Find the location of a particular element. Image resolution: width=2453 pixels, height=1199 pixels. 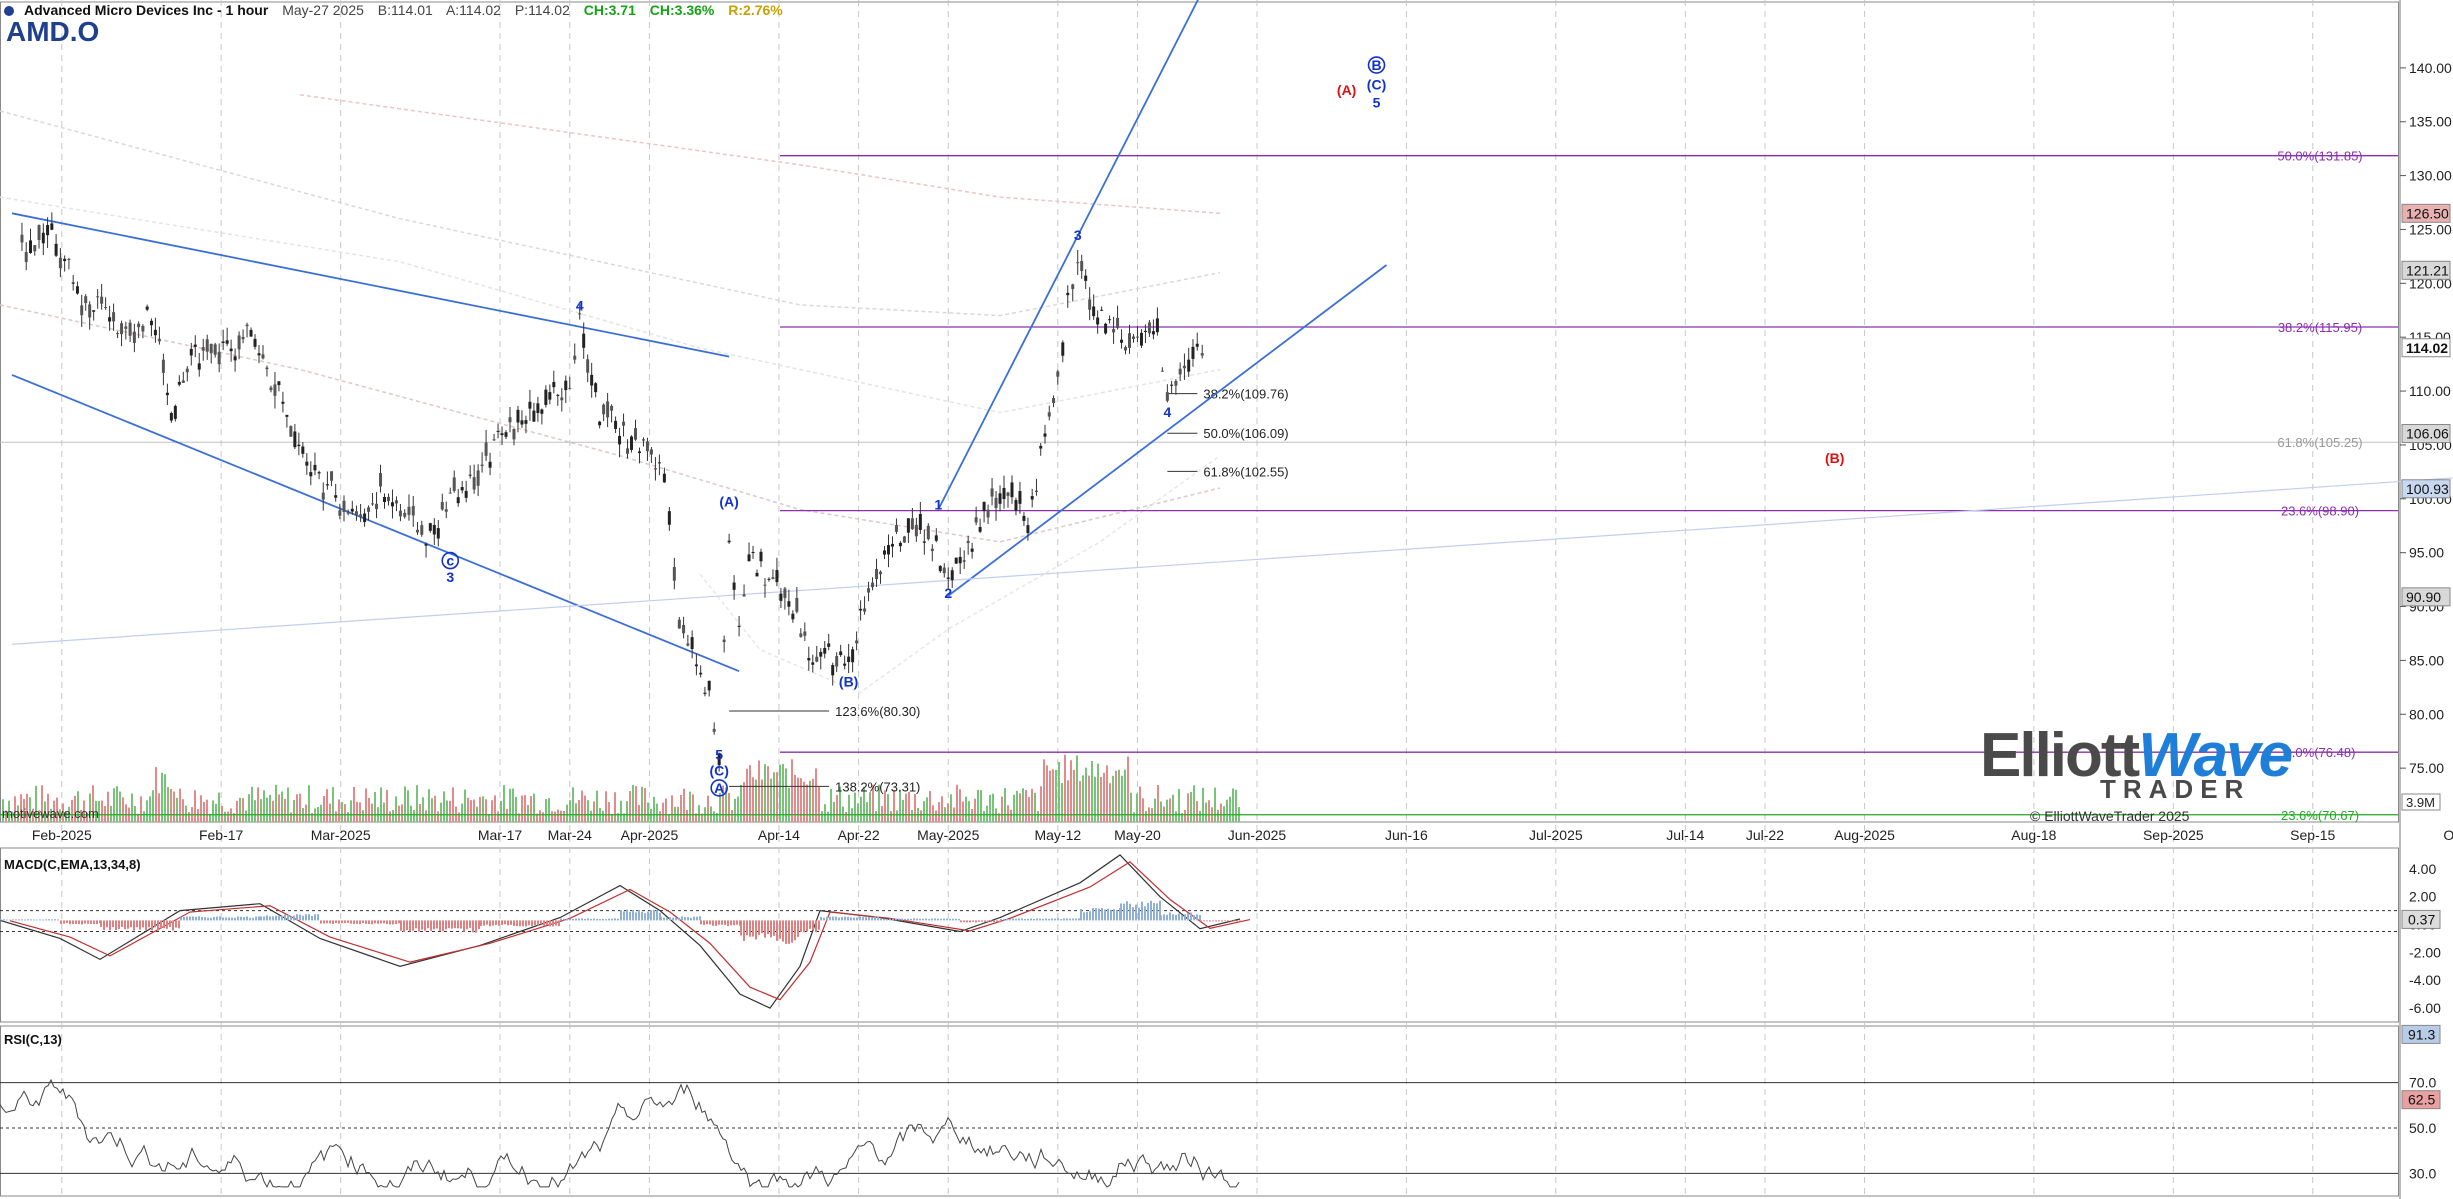

y-tick-label: 85.00 is located at coordinates (2426, 660).